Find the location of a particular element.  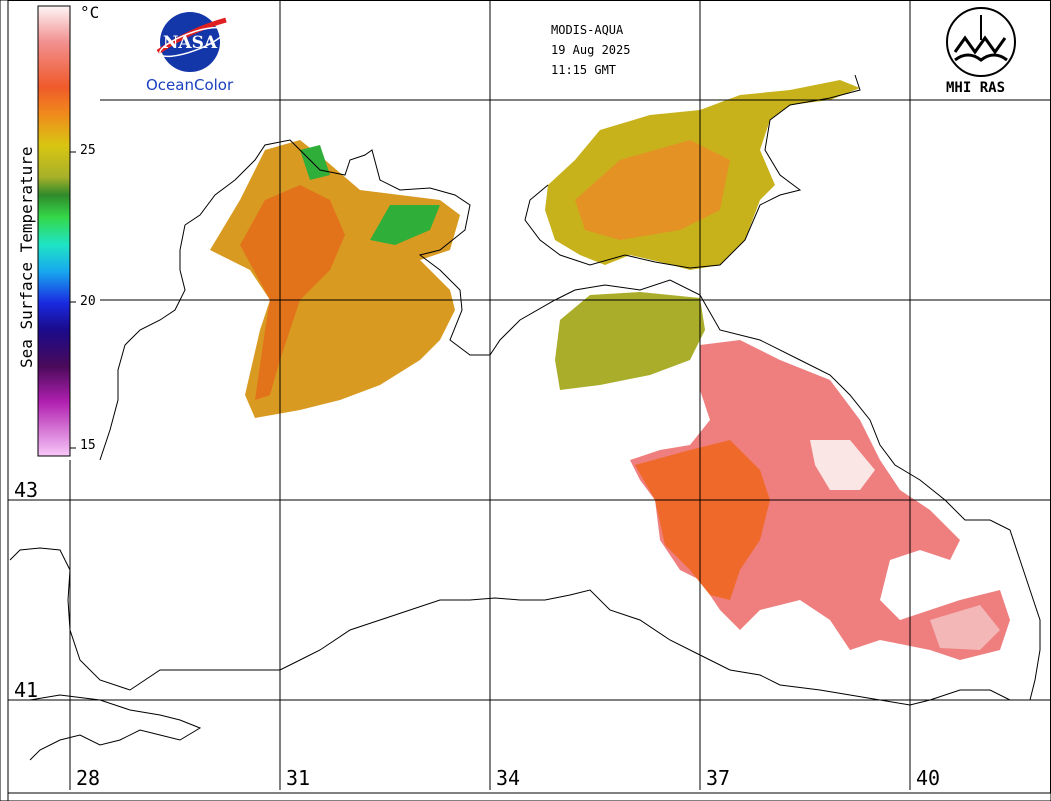

colorbar-gradient is located at coordinates (54, 231).